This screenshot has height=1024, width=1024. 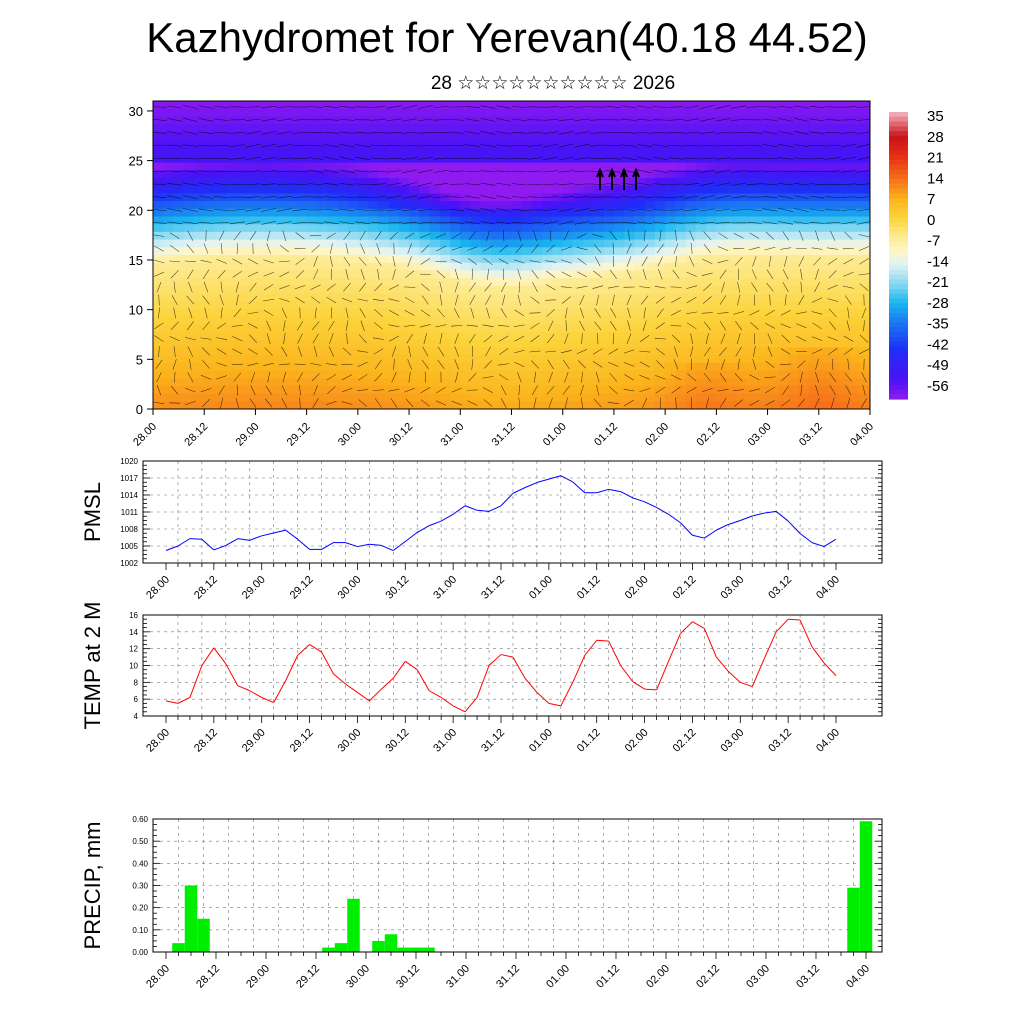 I want to click on x-tick-label: 01.12, so click(x=606, y=435).